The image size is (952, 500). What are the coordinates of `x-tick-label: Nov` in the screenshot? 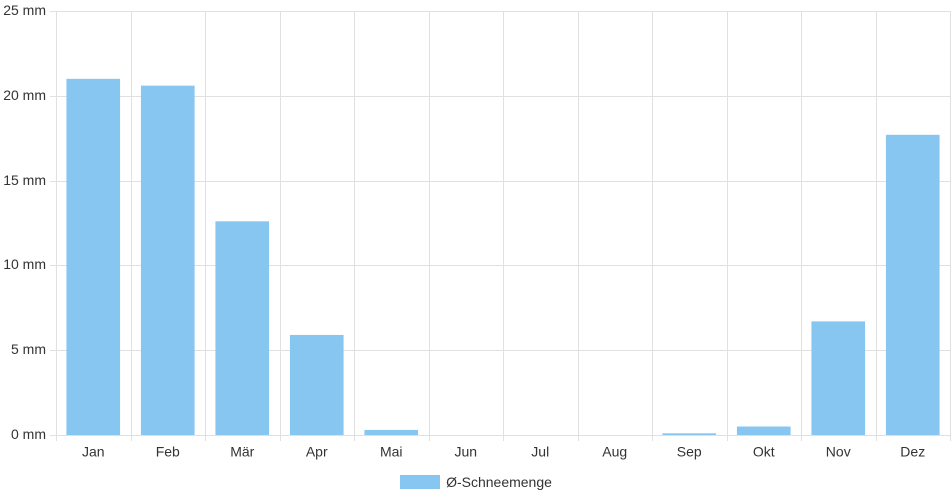 It's located at (838, 452).